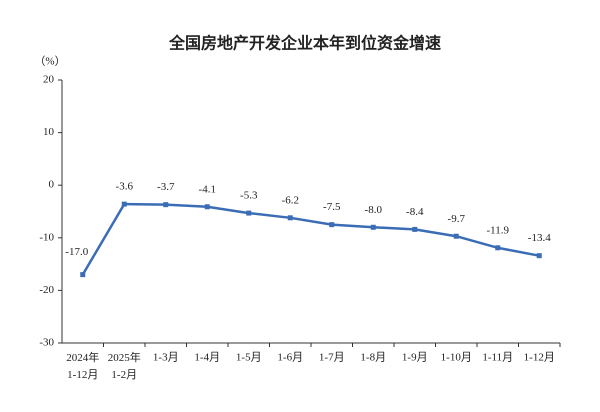 The image size is (600, 412). What do you see at coordinates (374, 210) in the screenshot?
I see `value-label: -8.0` at bounding box center [374, 210].